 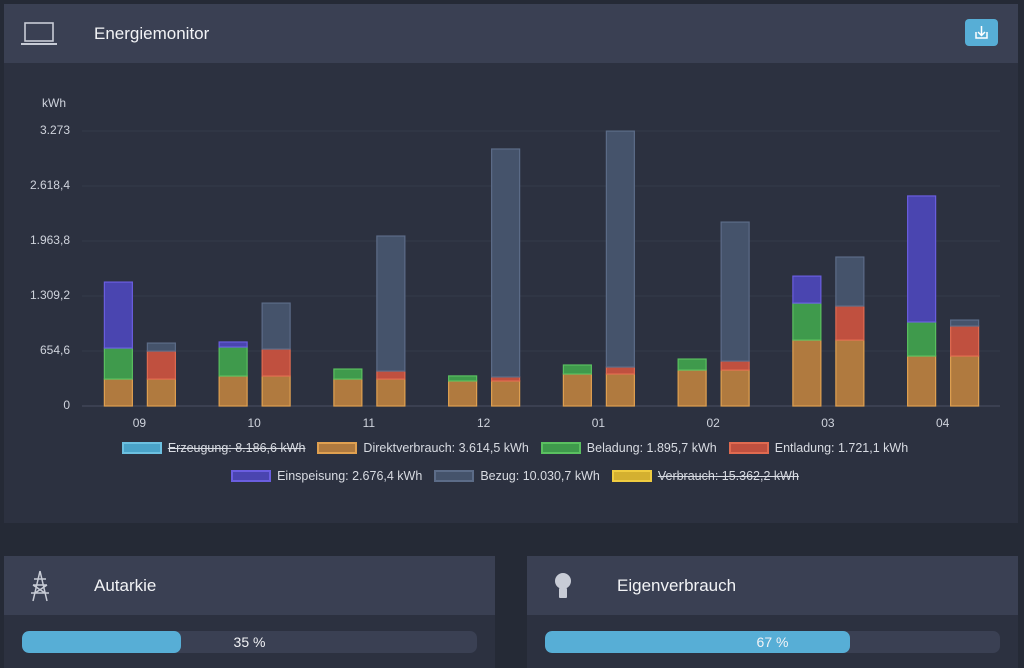 I want to click on x-tick-label: 09, so click(x=140, y=423).